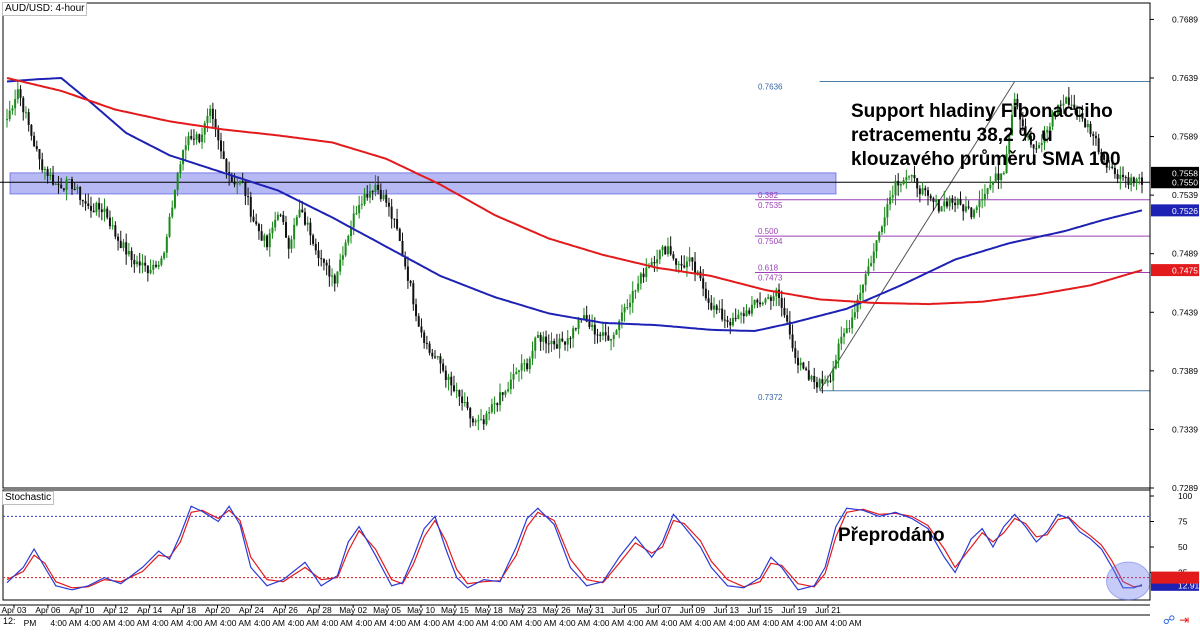 The width and height of the screenshot is (1200, 633). I want to click on date-tick-label: Apr 24, so click(251, 610).